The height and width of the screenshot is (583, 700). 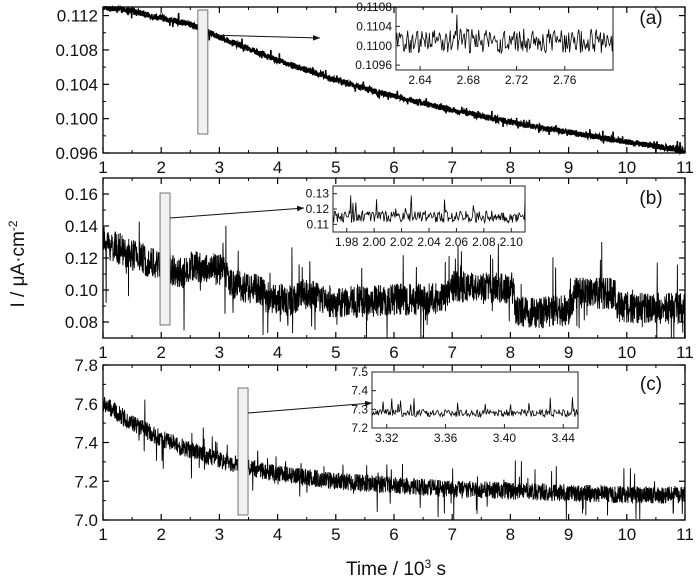 I want to click on inset-x-tick-label: 2.72, so click(x=517, y=80).